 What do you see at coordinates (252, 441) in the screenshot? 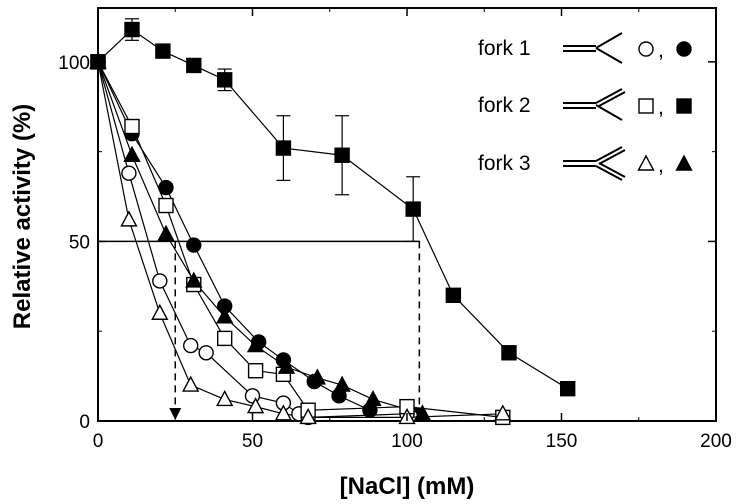
I see `x-tick-label: 50` at bounding box center [252, 441].